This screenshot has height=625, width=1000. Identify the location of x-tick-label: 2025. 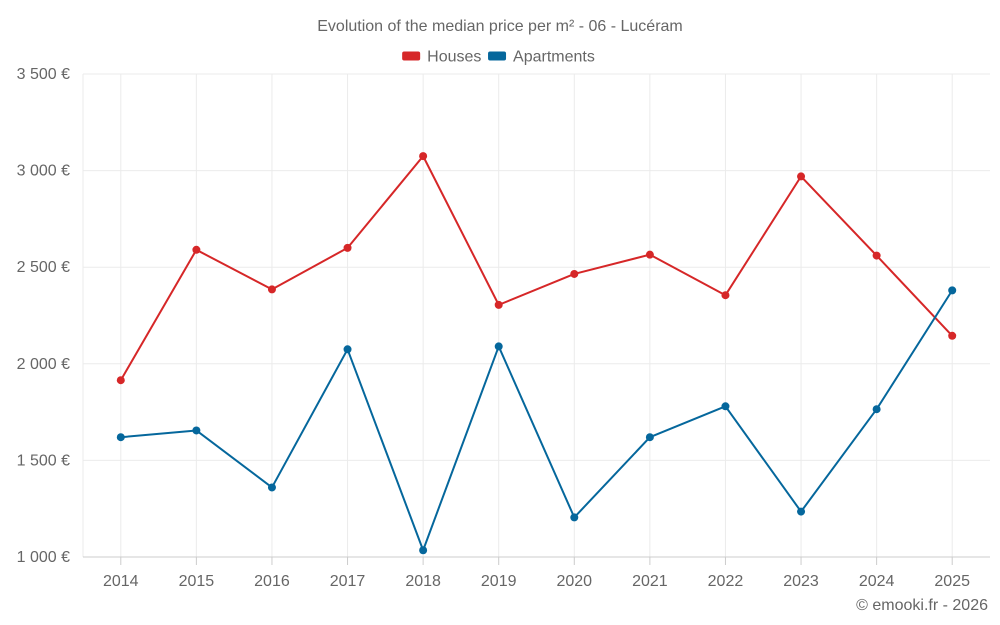
(952, 581).